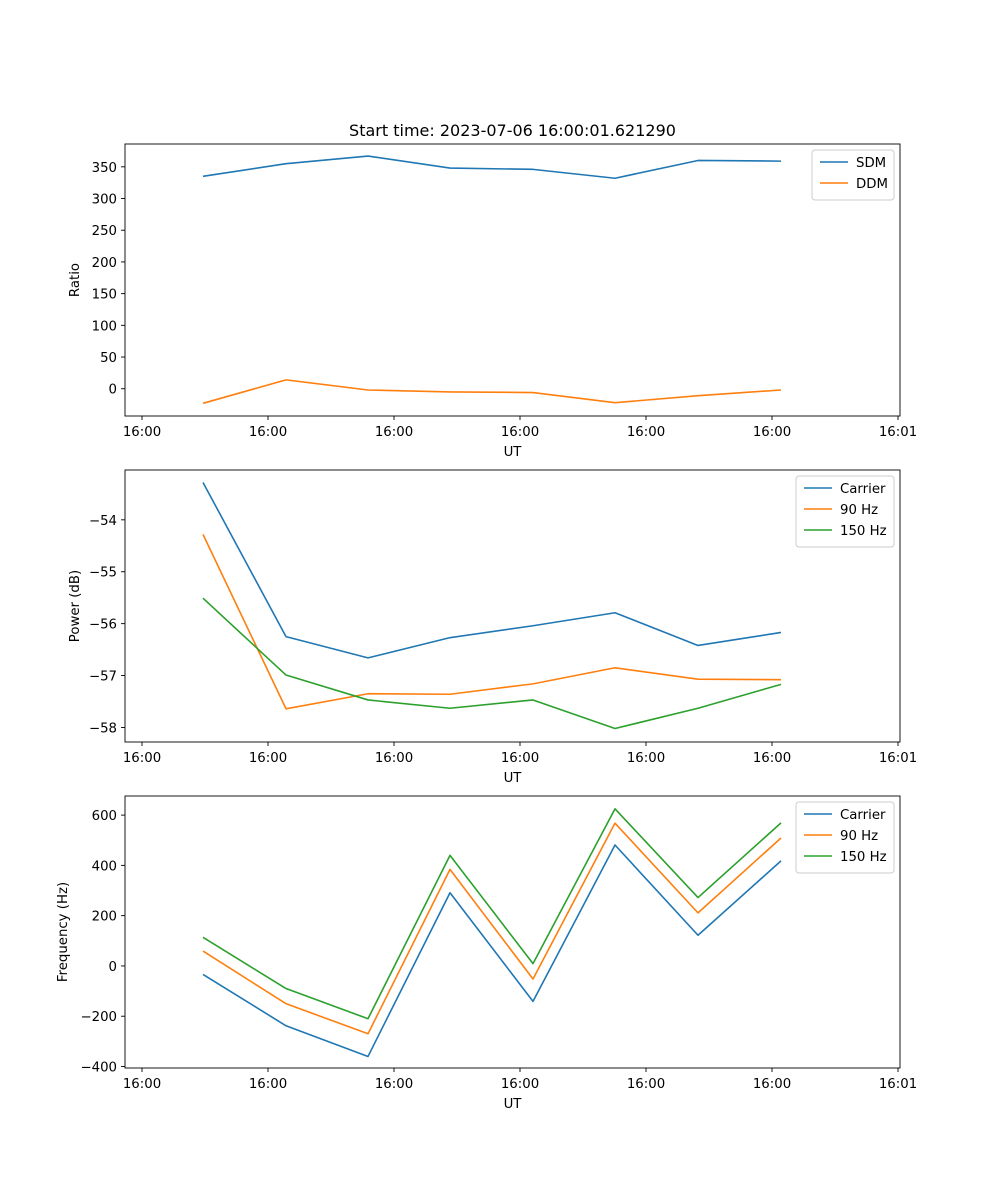 The width and height of the screenshot is (1000, 1200). I want to click on y-tick-label: 100, so click(104, 326).